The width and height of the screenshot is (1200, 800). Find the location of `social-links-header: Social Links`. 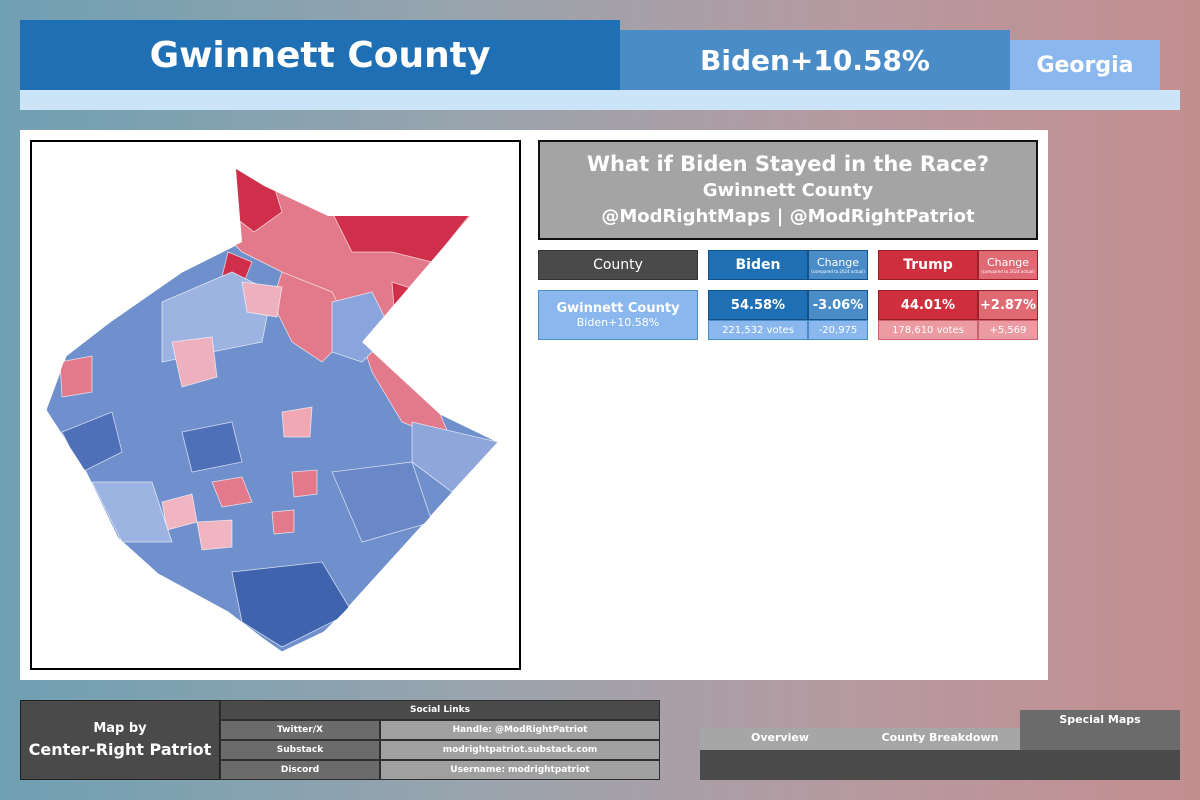

social-links-header: Social Links is located at coordinates (440, 710).